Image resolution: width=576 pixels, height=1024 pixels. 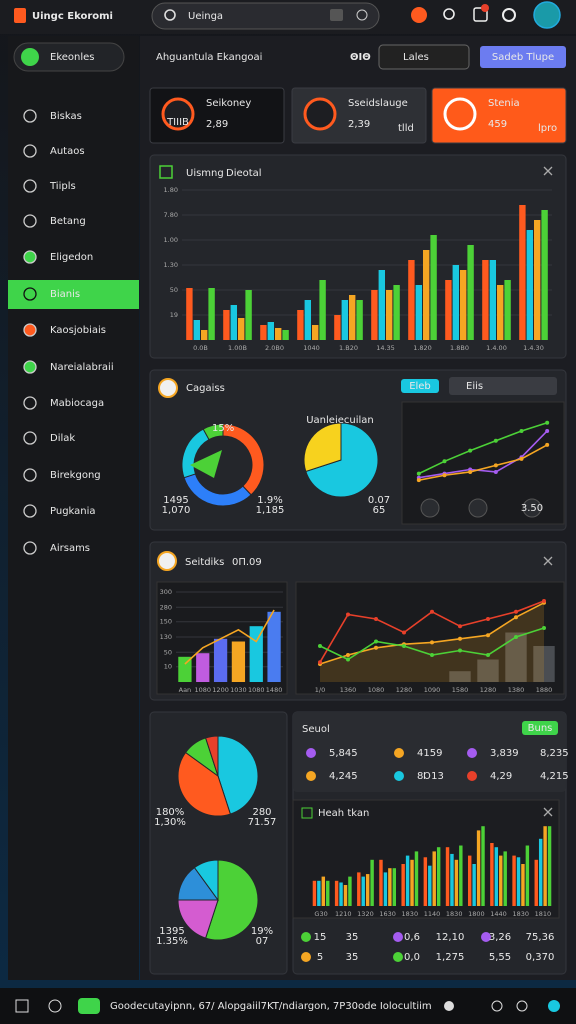 I want to click on stat-value: 5,55, so click(x=500, y=957).